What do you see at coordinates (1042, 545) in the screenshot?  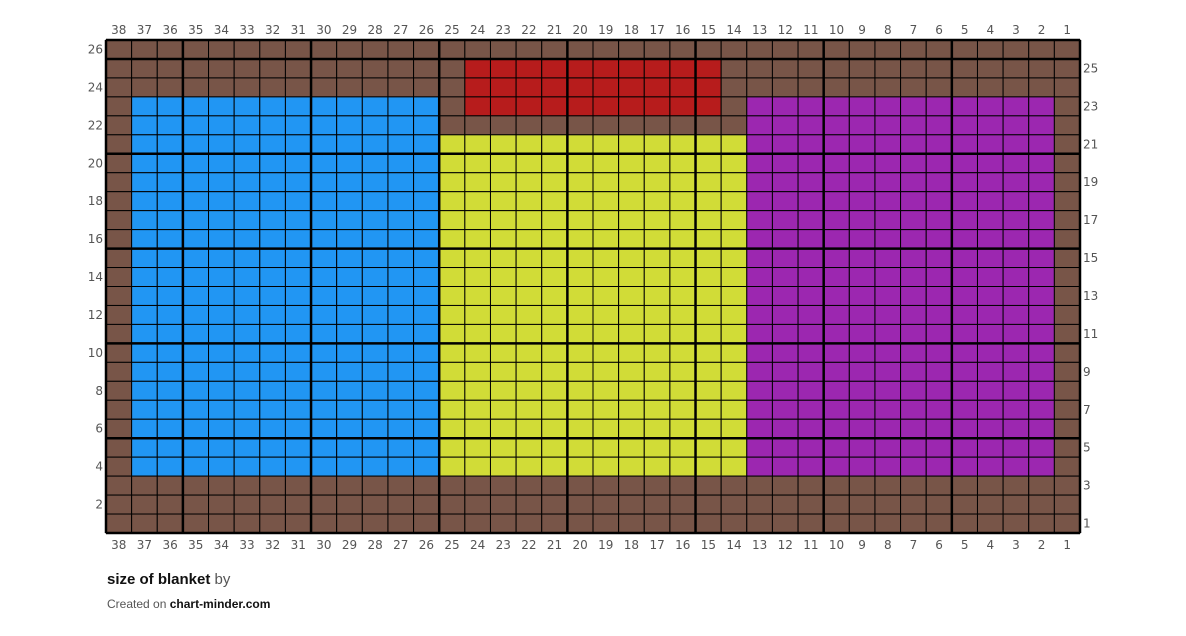 I see `column-label-bottom: 2` at bounding box center [1042, 545].